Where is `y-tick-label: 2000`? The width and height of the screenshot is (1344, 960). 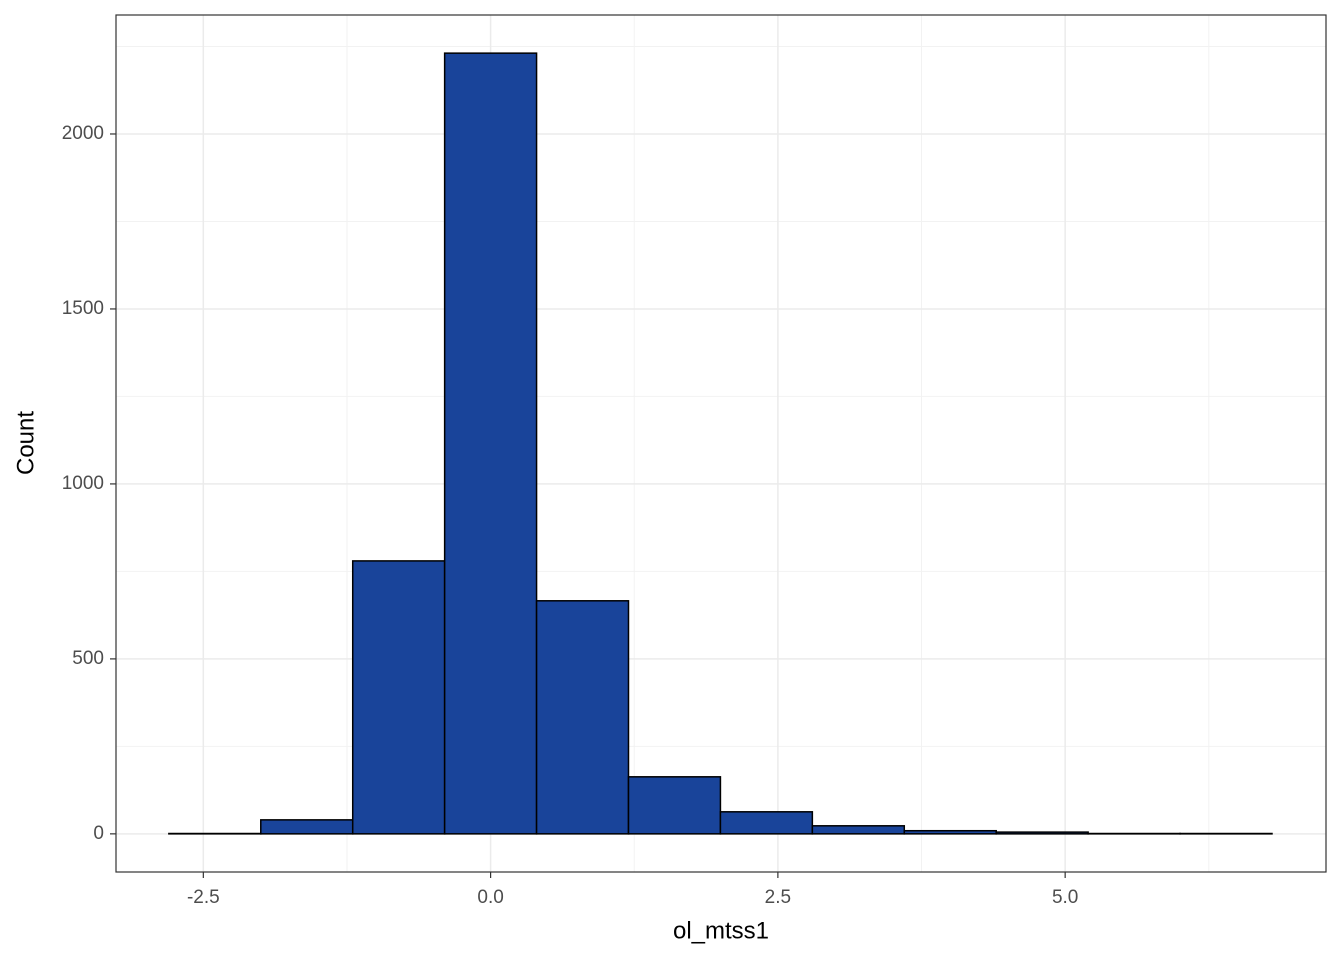
y-tick-label: 2000 is located at coordinates (83, 133).